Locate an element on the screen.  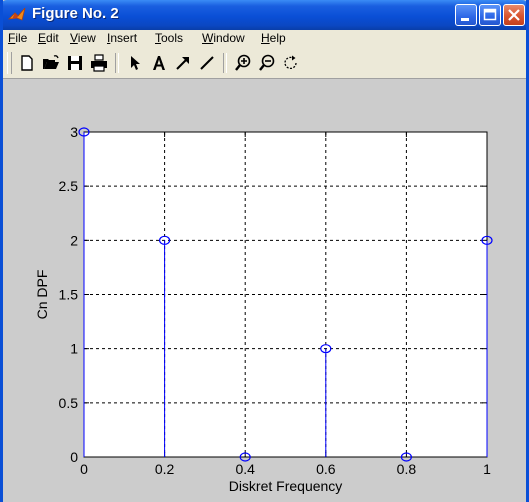
maximize-button is located at coordinates (490, 15).